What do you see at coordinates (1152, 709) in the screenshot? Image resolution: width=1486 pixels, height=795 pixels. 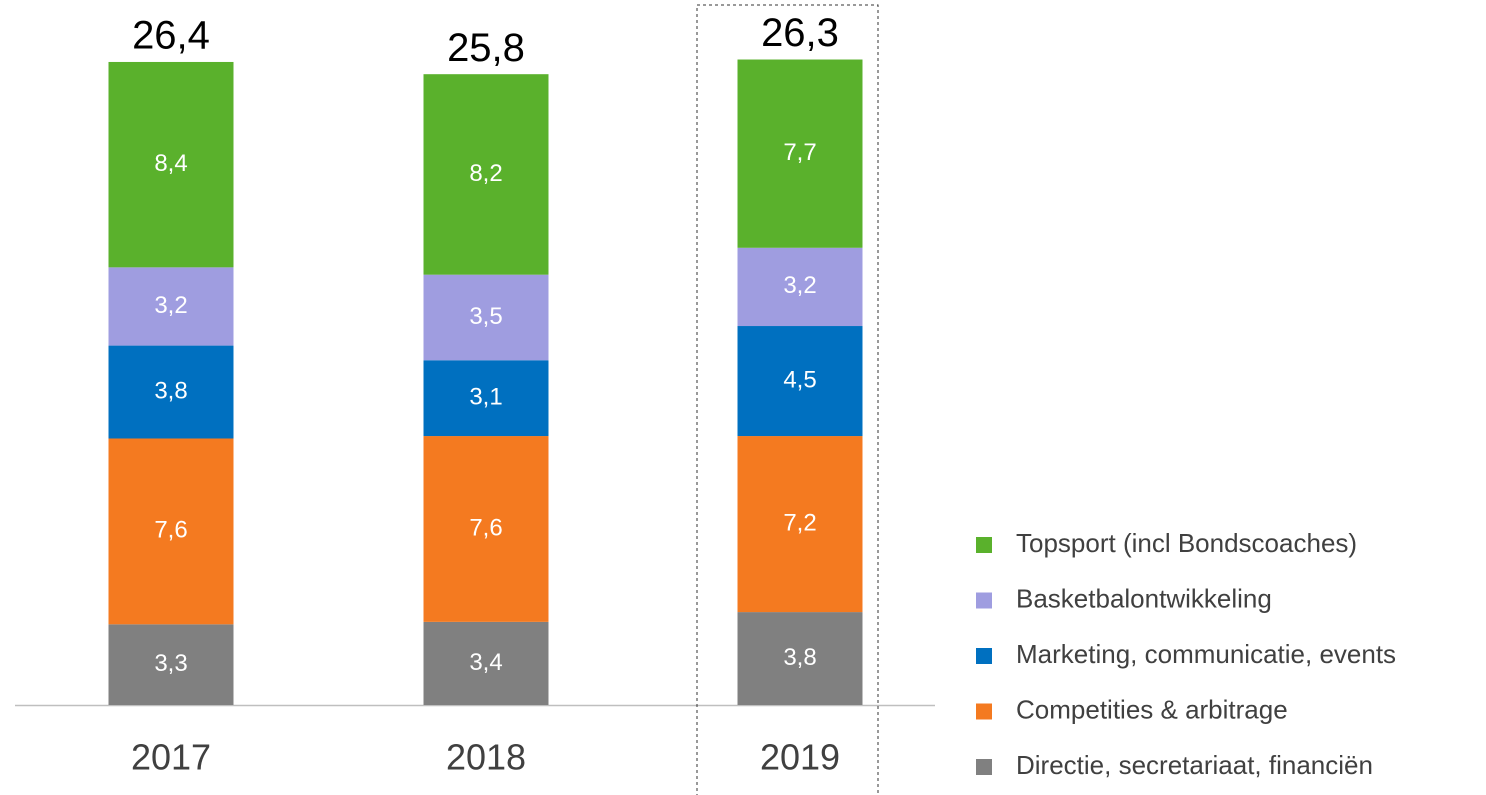 I see `legend-label: Competities & arbitrage` at bounding box center [1152, 709].